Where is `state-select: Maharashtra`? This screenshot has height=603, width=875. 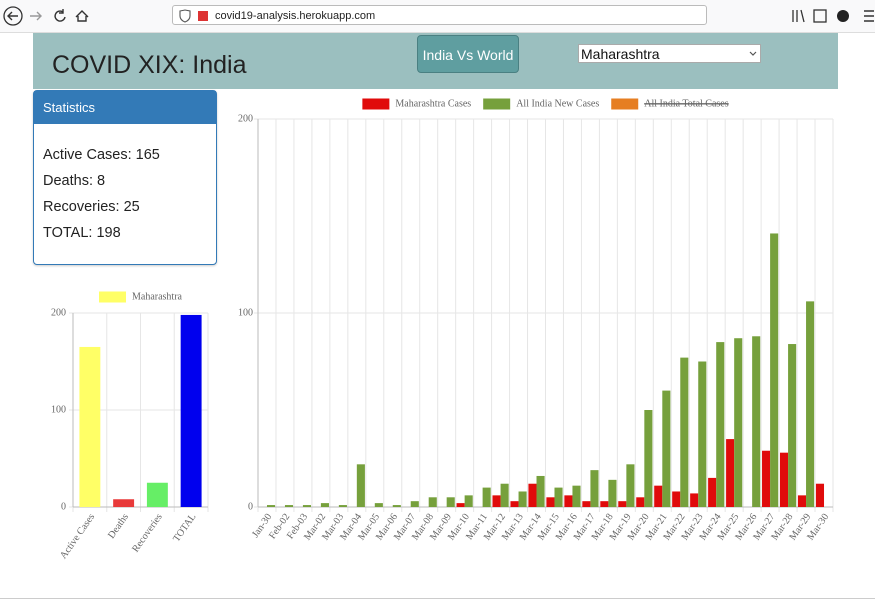 state-select: Maharashtra is located at coordinates (669, 53).